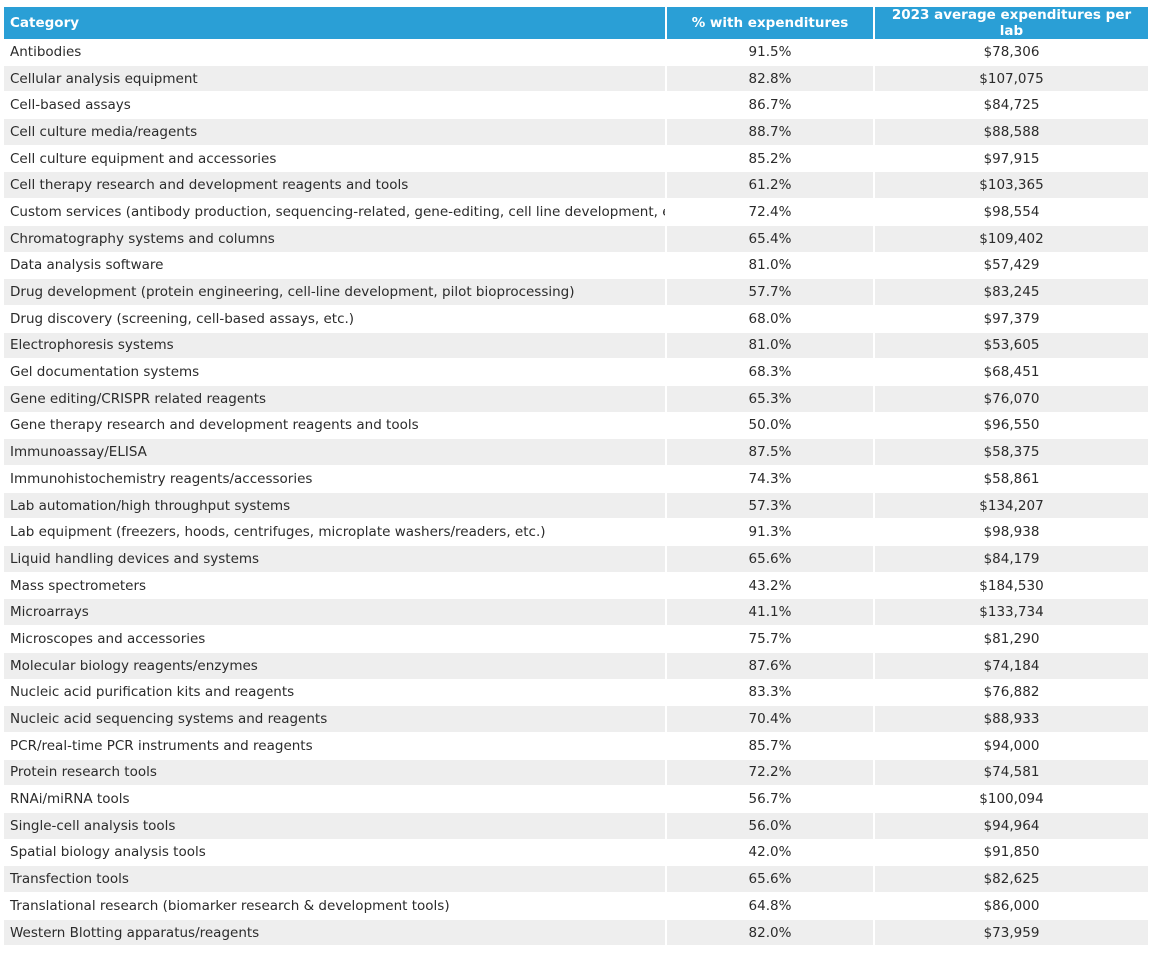  Describe the element at coordinates (1011, 159) in the screenshot. I see `cell-average-expenditures: $97,915` at that location.